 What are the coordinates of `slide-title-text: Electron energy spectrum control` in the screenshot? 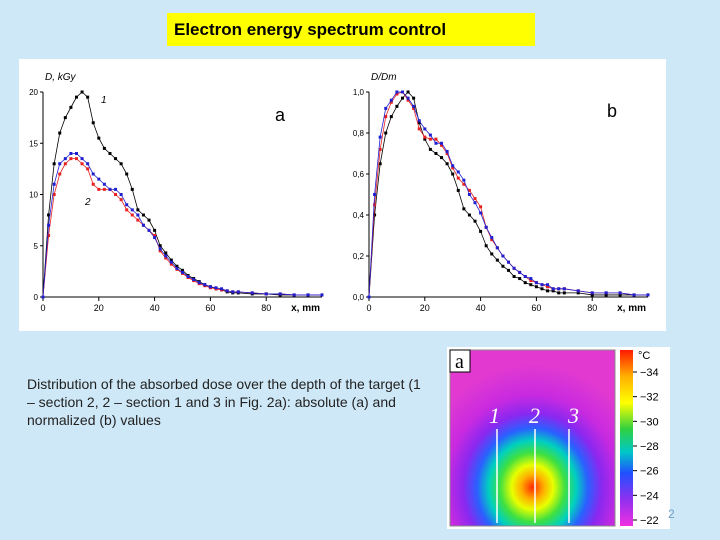 It's located at (310, 29).